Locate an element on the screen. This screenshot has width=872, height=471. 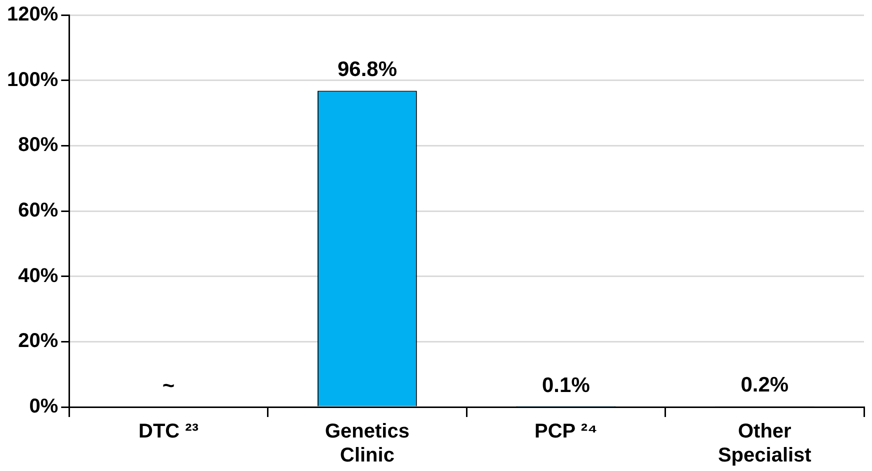
y-tick-label: 0% is located at coordinates (43, 407).